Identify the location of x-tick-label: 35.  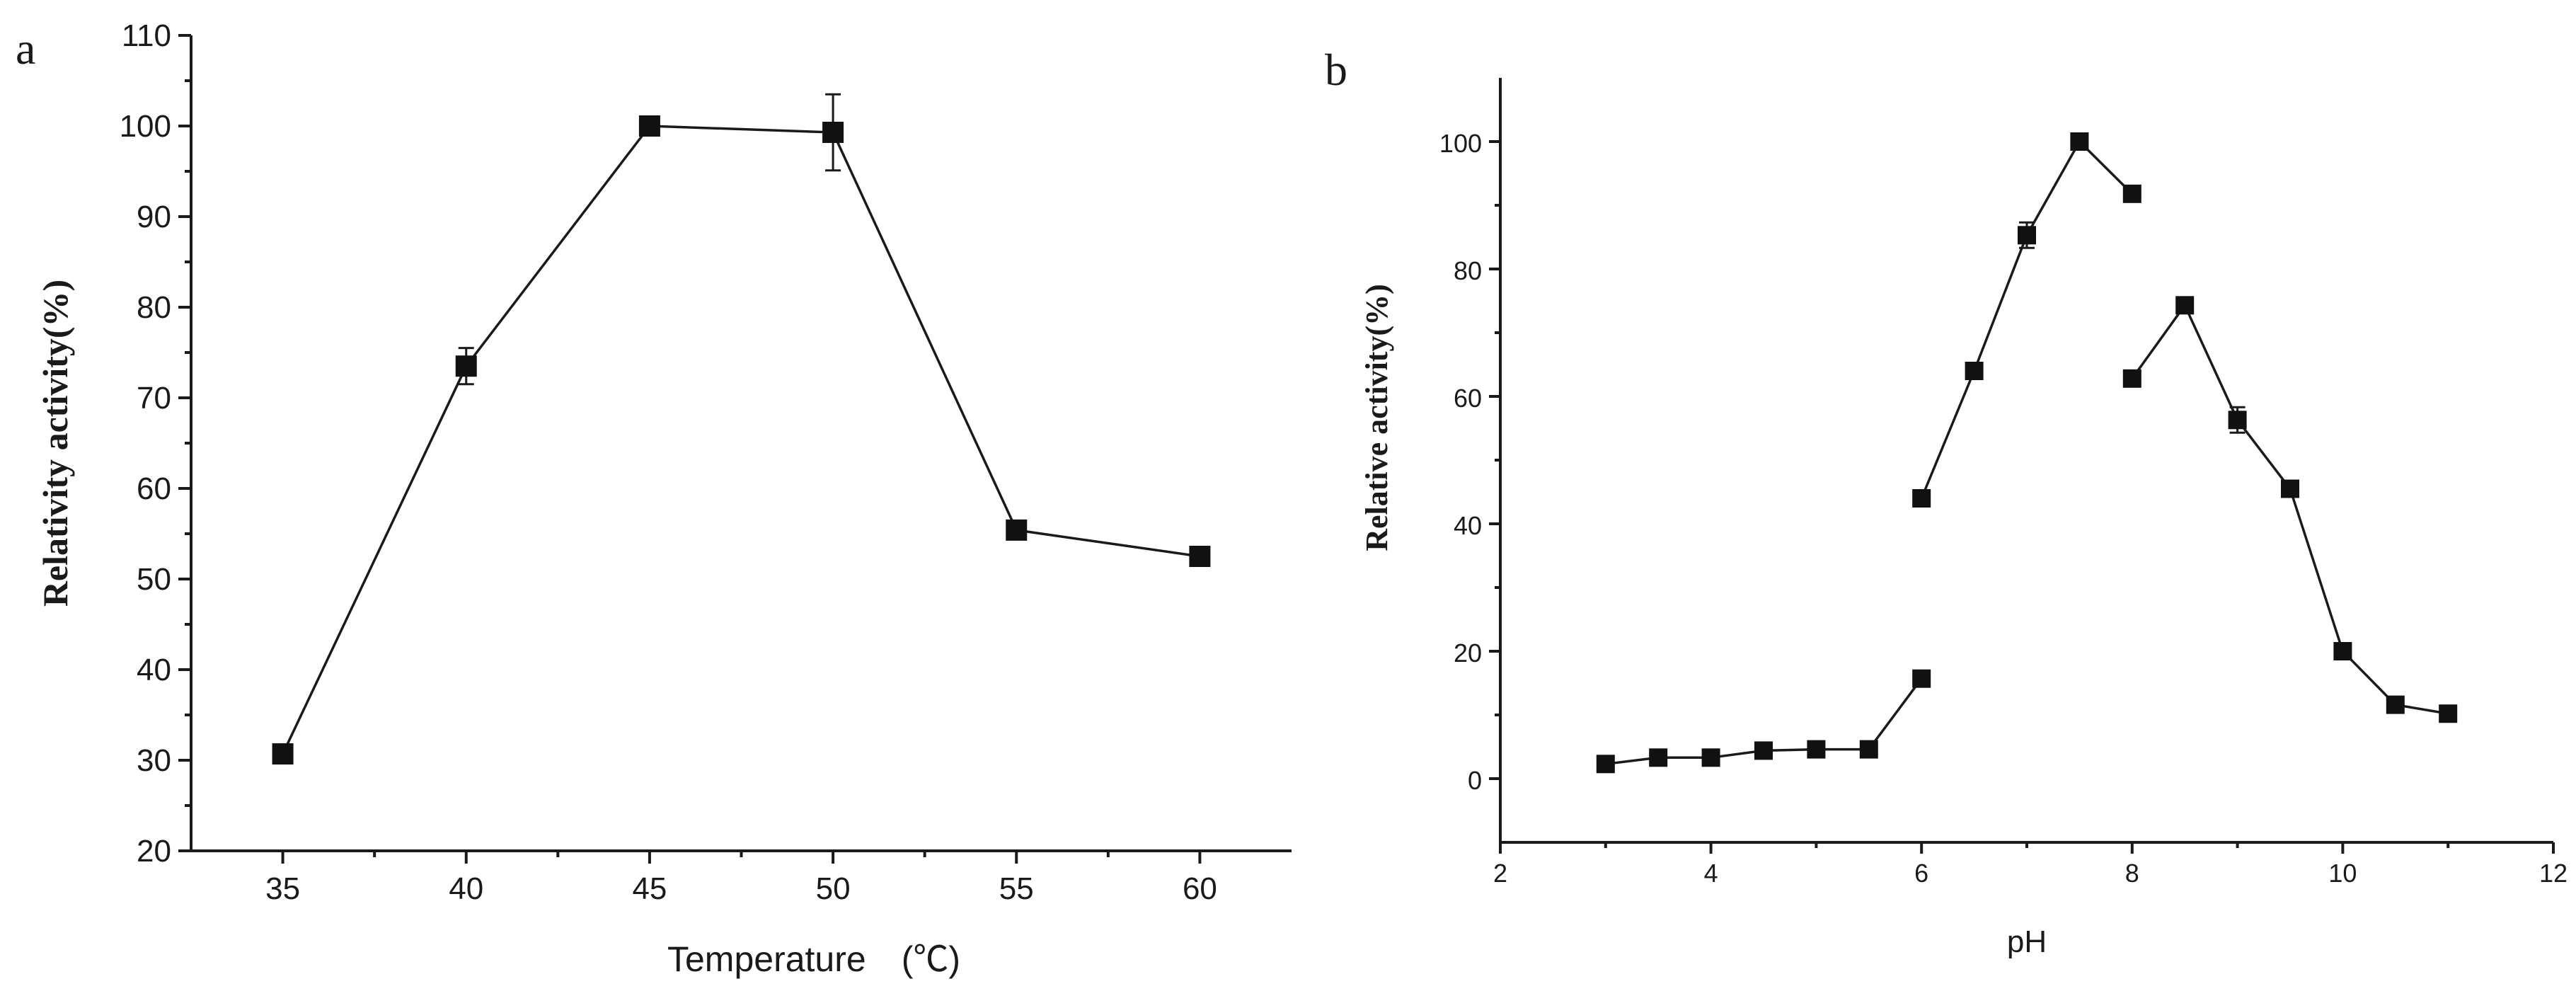
(283, 888).